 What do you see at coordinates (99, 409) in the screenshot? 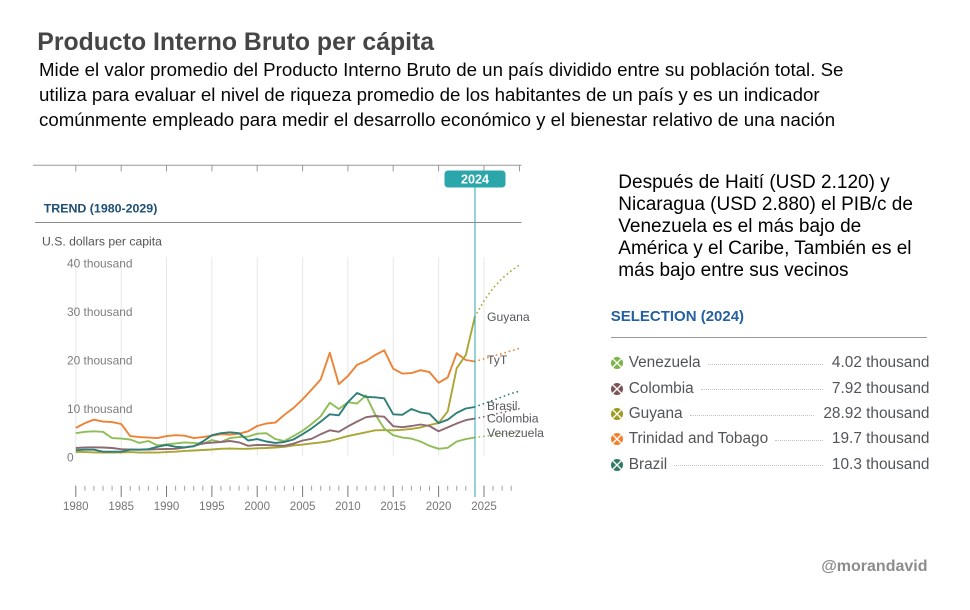
I see `svg-text: 10 thousand` at bounding box center [99, 409].